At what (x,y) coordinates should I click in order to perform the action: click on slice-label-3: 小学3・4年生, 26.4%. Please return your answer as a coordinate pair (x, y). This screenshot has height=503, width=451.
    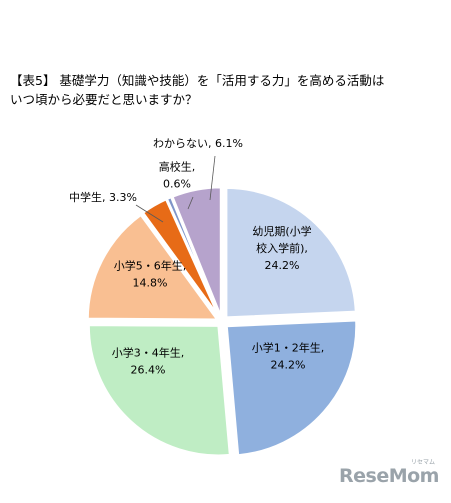
    Looking at the image, I should click on (148, 361).